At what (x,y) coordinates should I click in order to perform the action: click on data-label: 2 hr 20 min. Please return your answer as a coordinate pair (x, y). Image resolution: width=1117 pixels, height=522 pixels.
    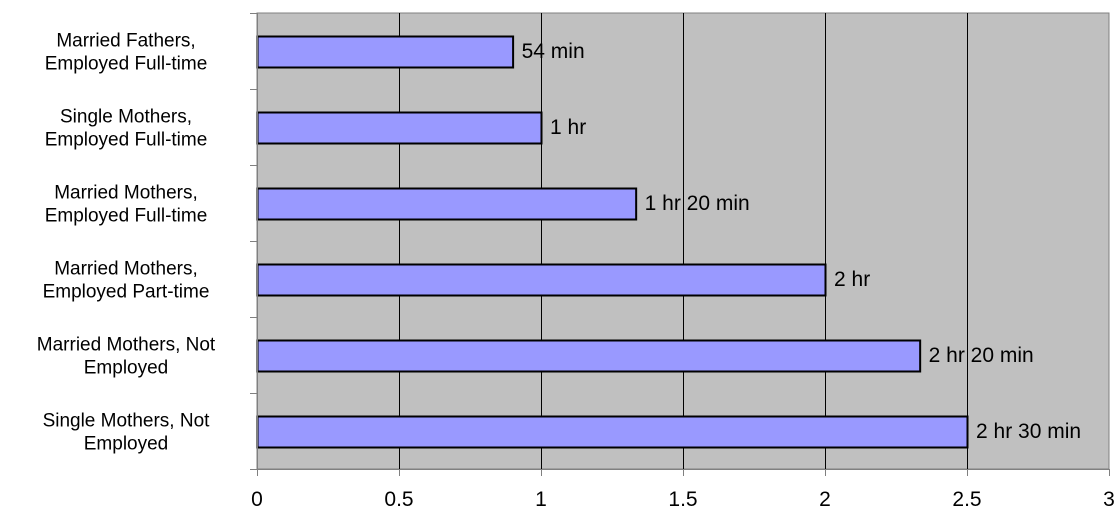
    Looking at the image, I should click on (981, 355).